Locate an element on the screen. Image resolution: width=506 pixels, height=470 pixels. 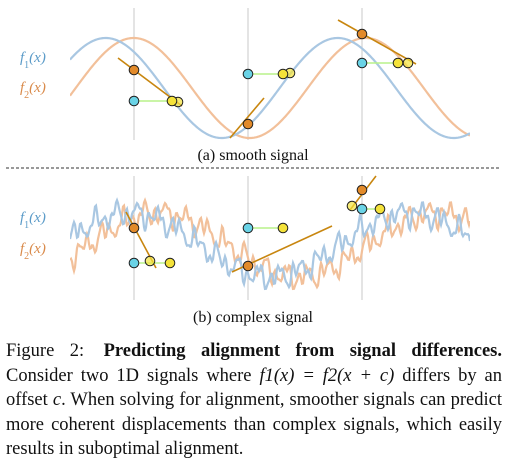
f1-sample-a1 is located at coordinates (248, 74).